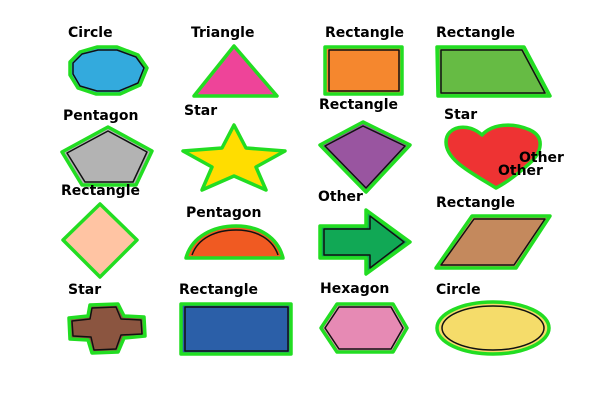 The width and height of the screenshot is (600, 400). Describe the element at coordinates (236, 329) in the screenshot. I see `shape-rectangle-blue` at that location.